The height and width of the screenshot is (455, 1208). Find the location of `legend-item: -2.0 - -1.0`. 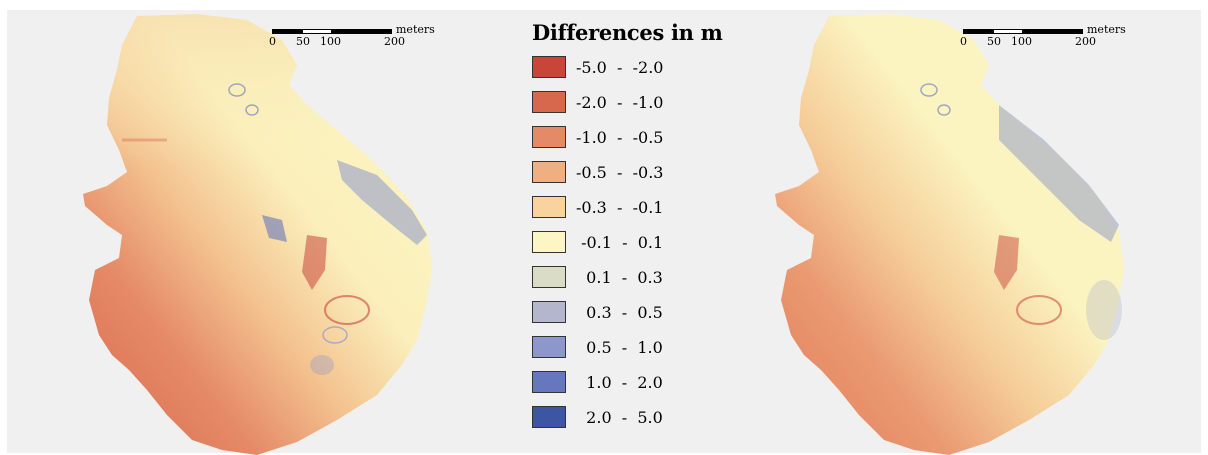

legend-item: -2.0 - -1.0 is located at coordinates (617, 104).